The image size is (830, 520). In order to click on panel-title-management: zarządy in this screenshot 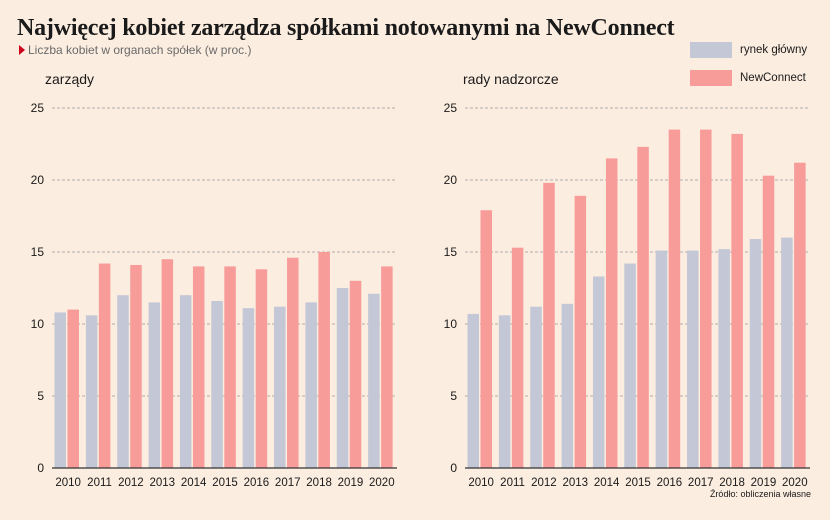, I will do `click(70, 79)`.